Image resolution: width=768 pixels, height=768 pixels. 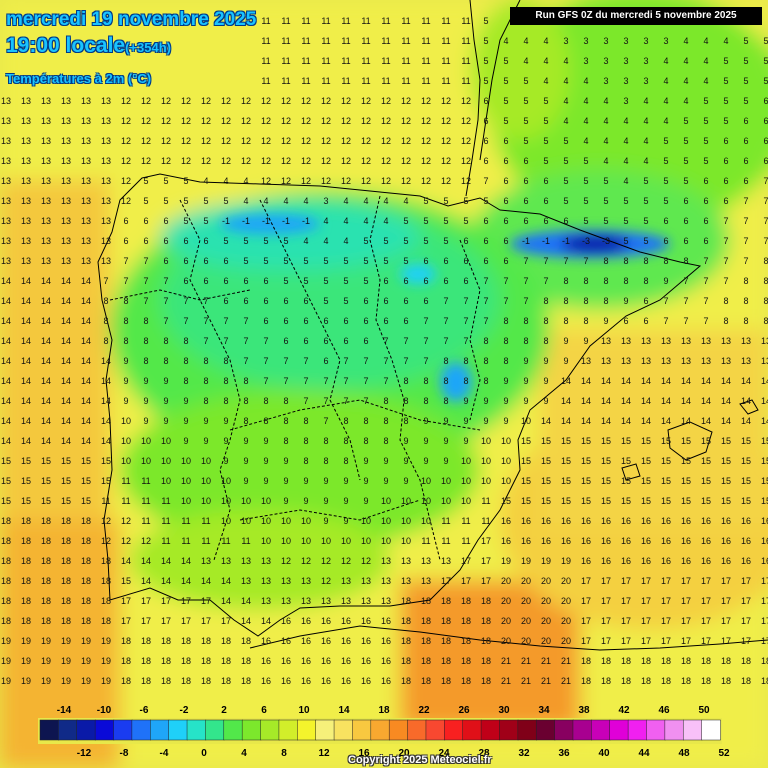 I want to click on legend-label-bottom: -12, so click(x=84, y=753).